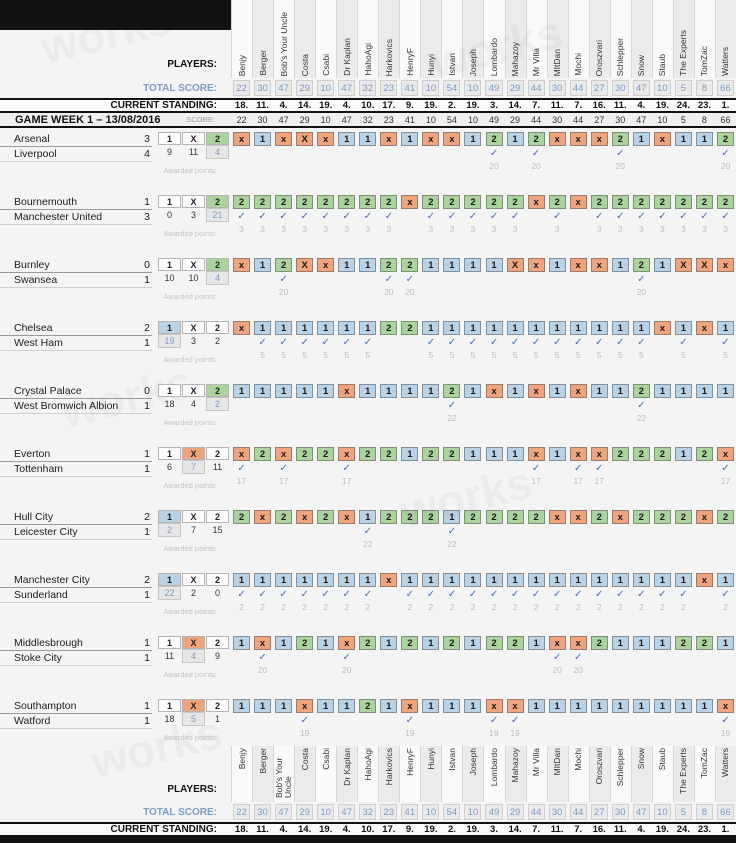  What do you see at coordinates (169, 642) in the screenshot?
I see `outcome-header-cell: 1` at bounding box center [169, 642].